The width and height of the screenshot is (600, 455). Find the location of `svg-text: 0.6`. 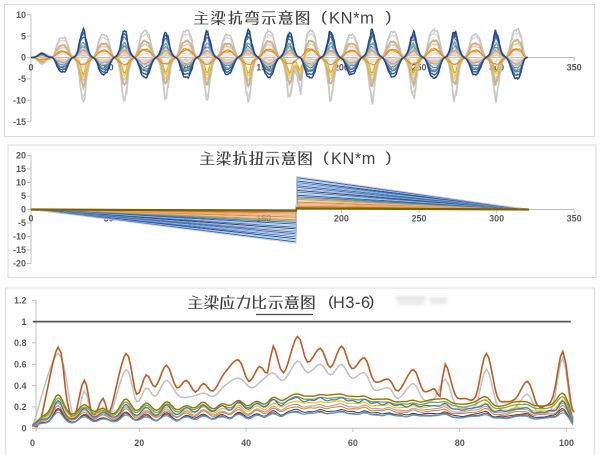

svg-text: 0.6 is located at coordinates (20, 365).